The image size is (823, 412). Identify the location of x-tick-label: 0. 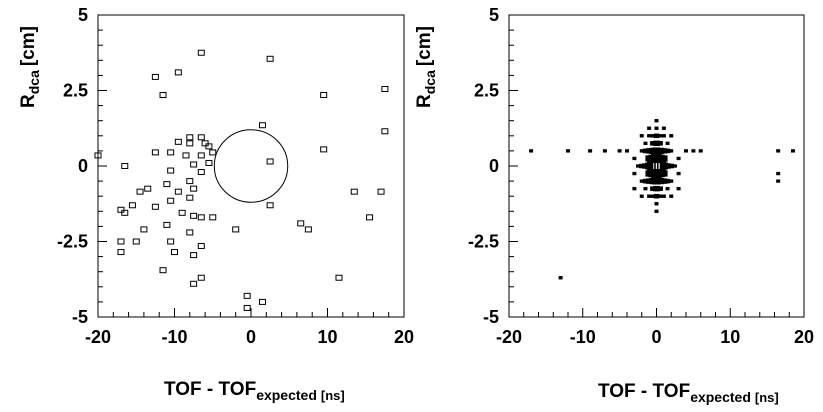
(251, 337).